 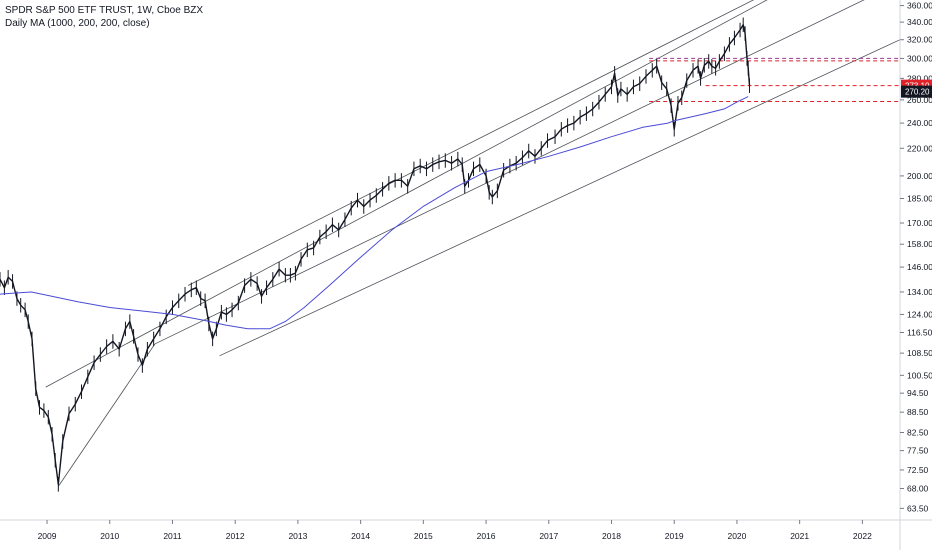 What do you see at coordinates (919, 6) in the screenshot?
I see `y-tick-label: 360.00` at bounding box center [919, 6].